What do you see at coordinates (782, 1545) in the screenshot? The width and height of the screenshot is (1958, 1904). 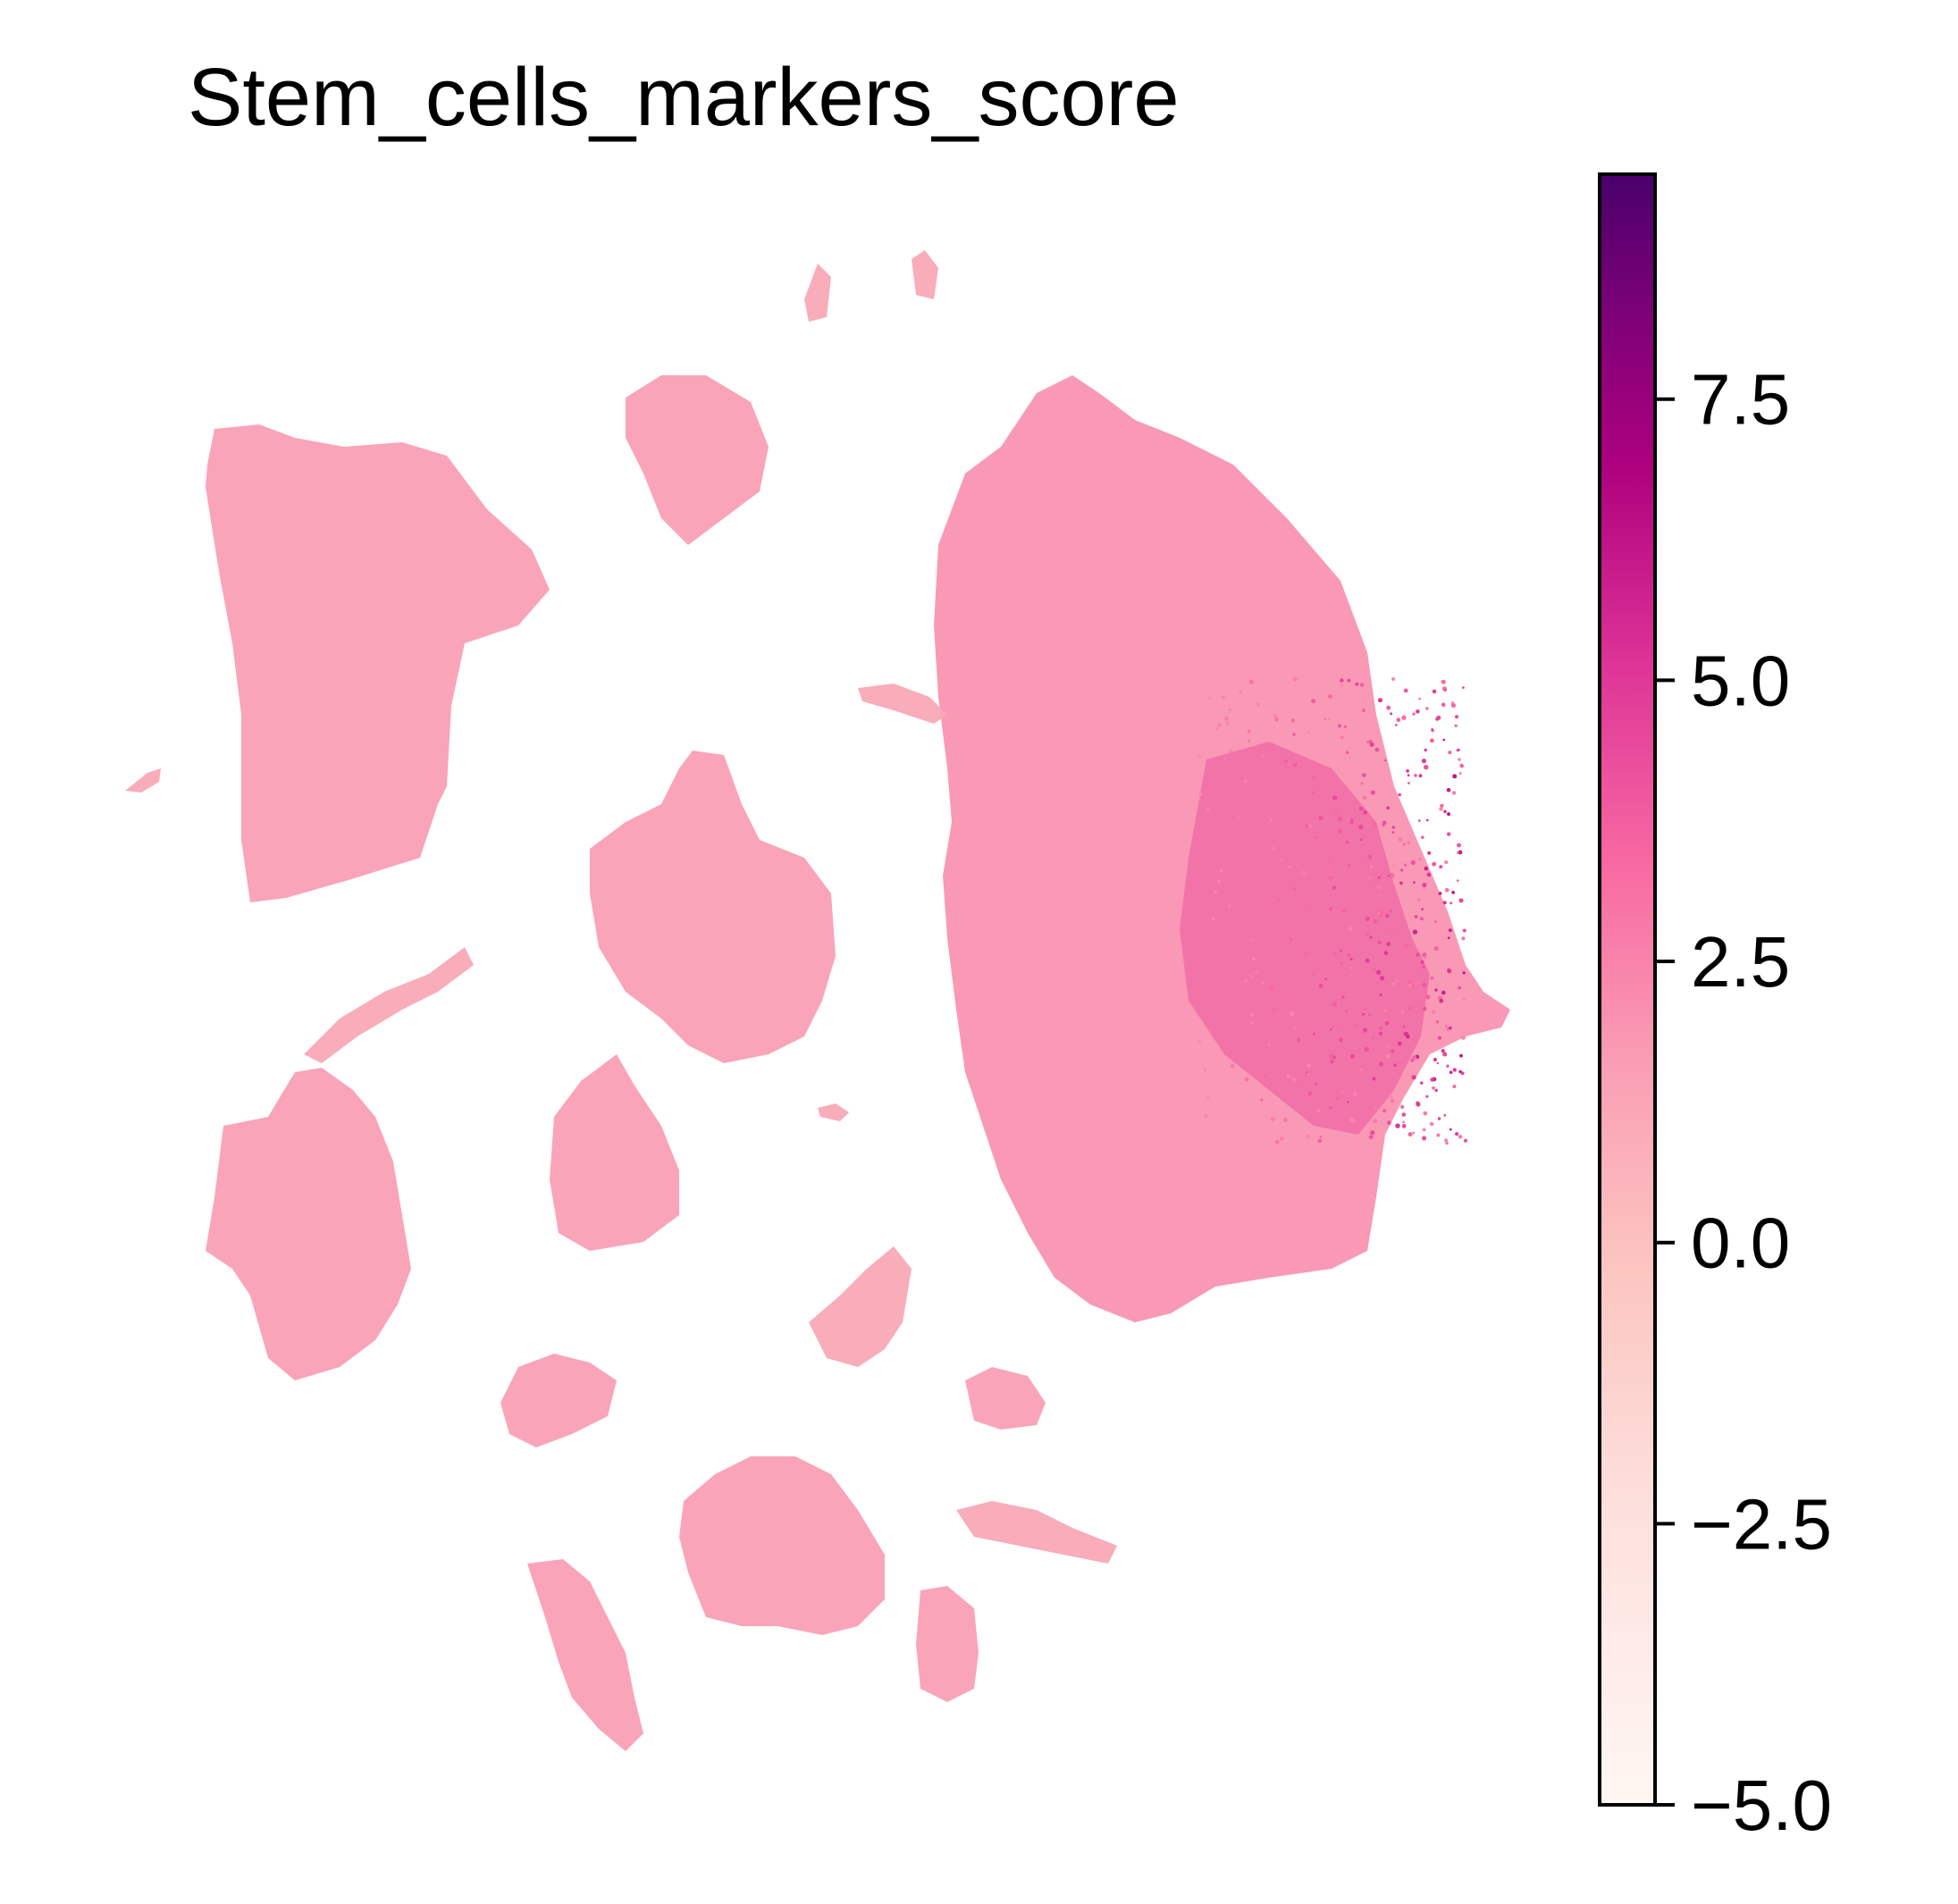 I see `cluster-bottom-center` at bounding box center [782, 1545].